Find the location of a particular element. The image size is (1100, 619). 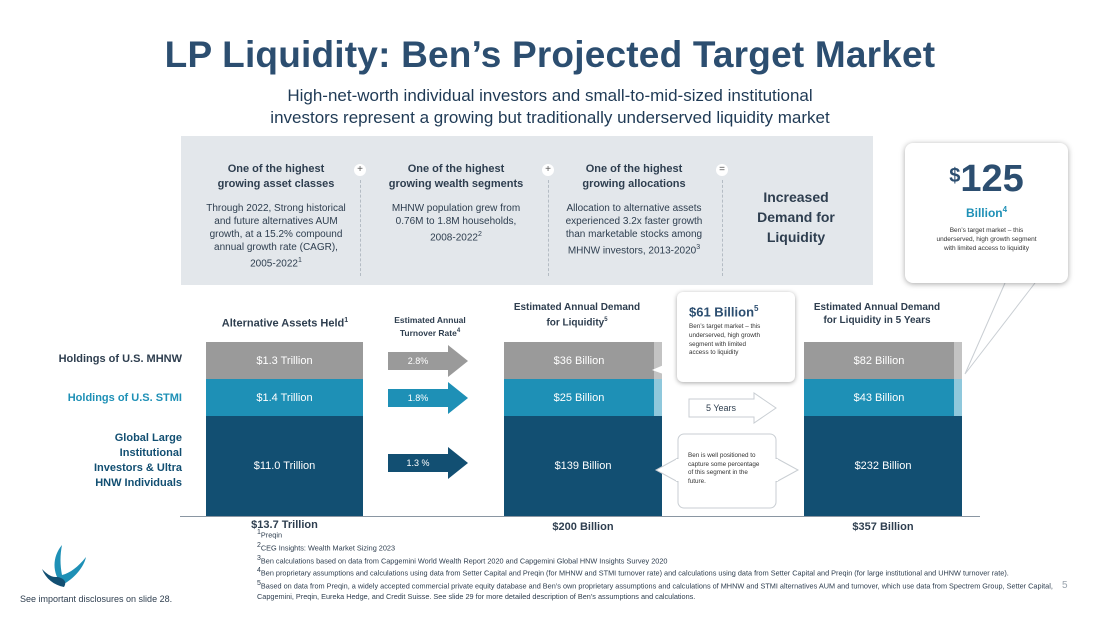

company-logo is located at coordinates (64, 566).